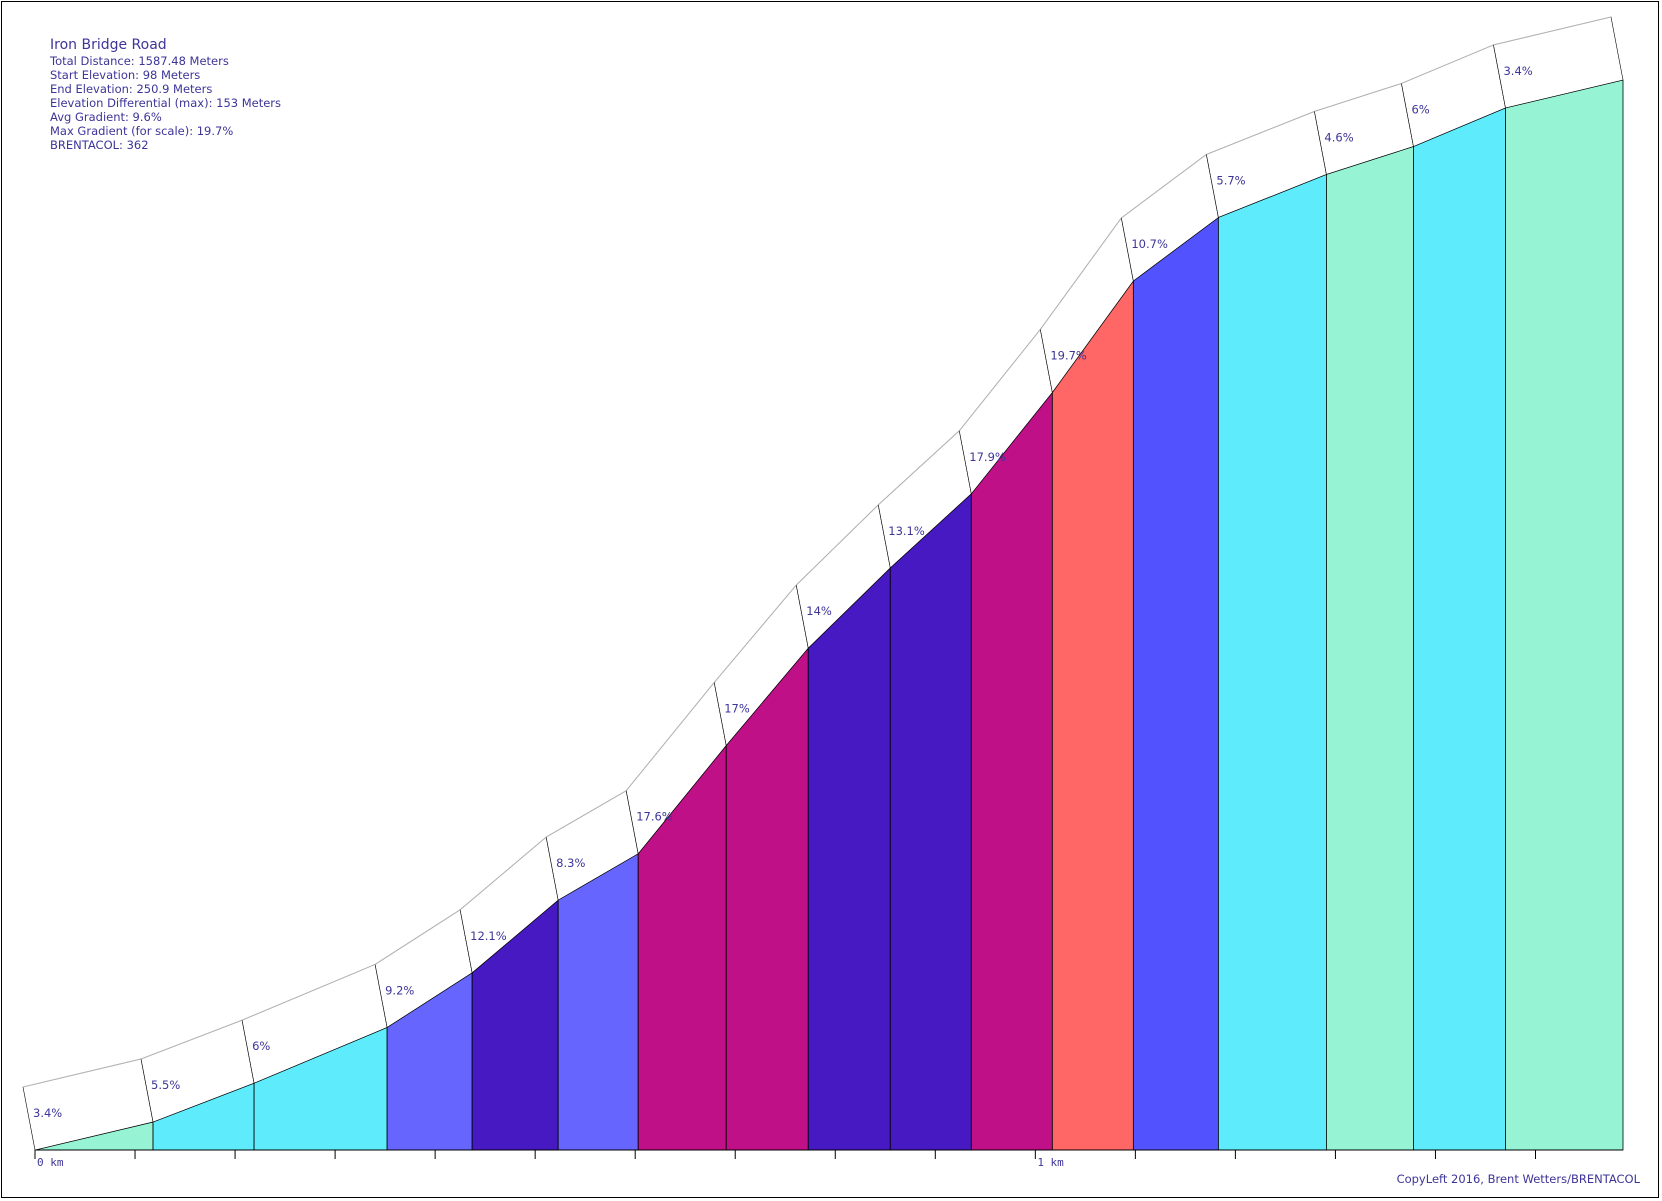  What do you see at coordinates (828, 1159) in the screenshot?
I see `x-axis: 0 km 1 km` at bounding box center [828, 1159].